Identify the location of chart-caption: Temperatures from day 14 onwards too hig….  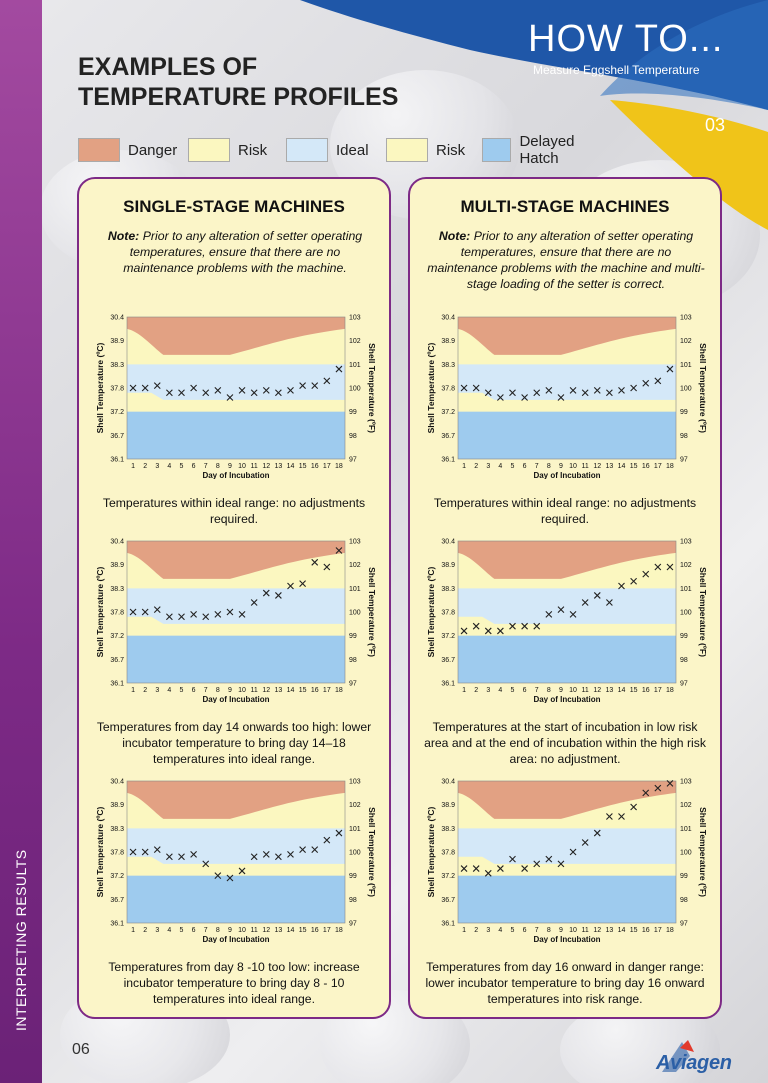
(234, 743).